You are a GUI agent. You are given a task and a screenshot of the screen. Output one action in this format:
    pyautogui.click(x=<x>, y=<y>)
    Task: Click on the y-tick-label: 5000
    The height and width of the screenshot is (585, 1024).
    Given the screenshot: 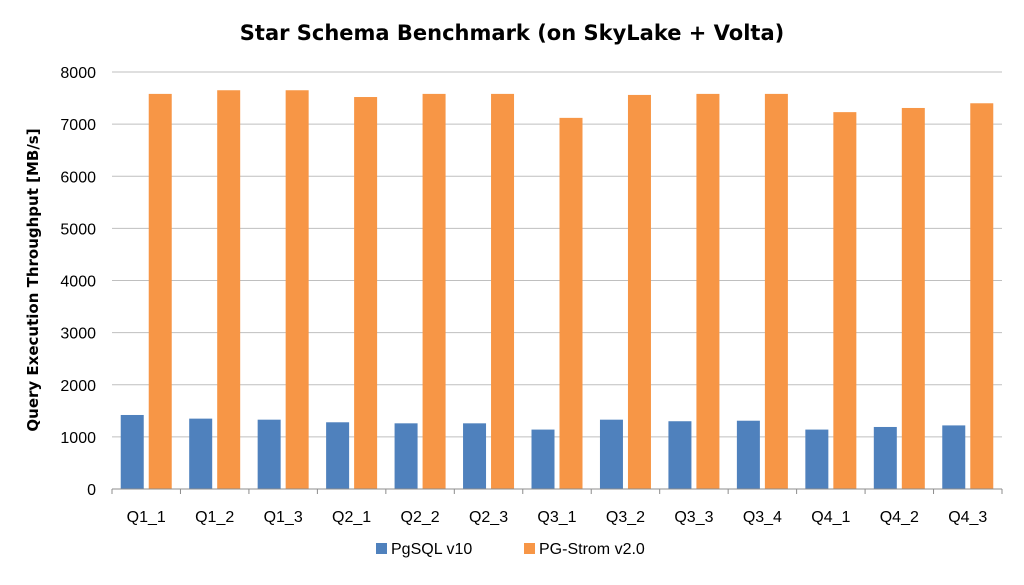 What is the action you would take?
    pyautogui.click(x=78, y=229)
    